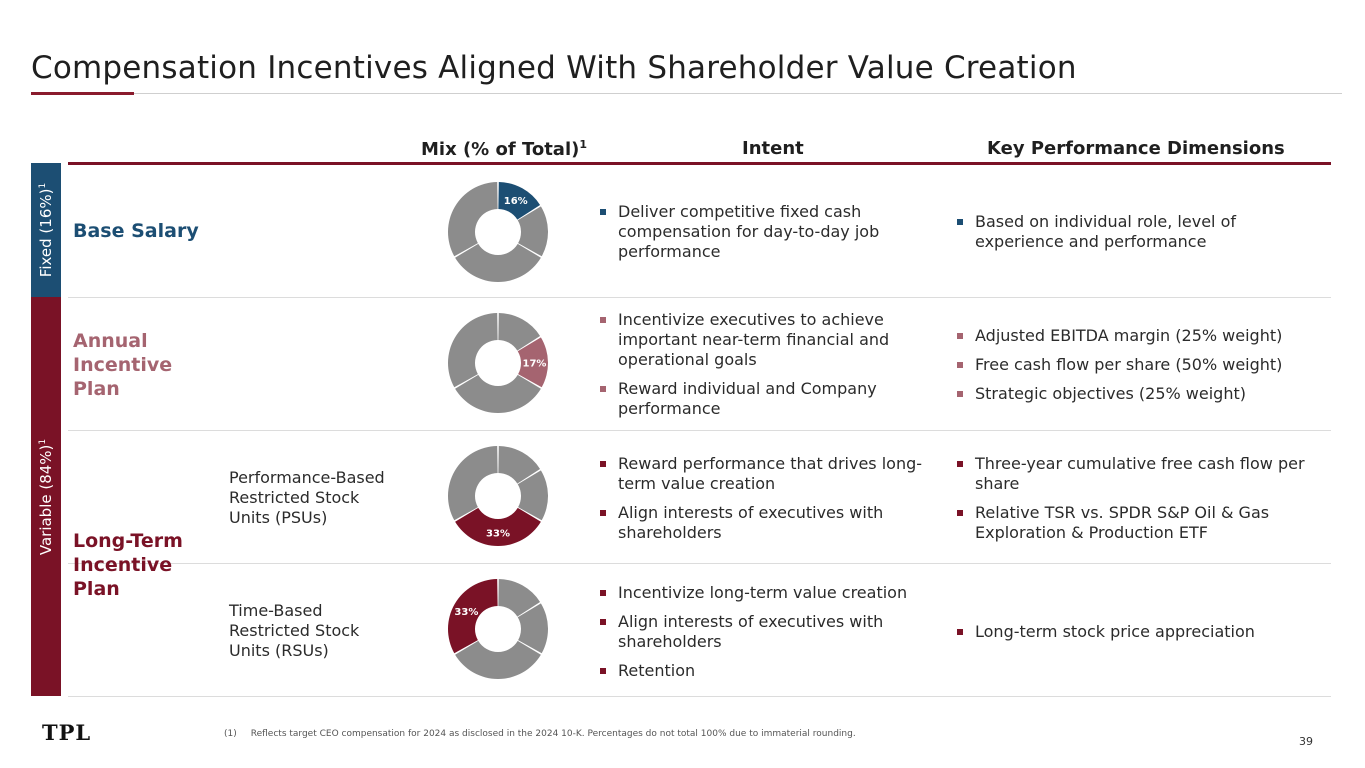 This screenshot has height=768, width=1365. I want to click on title-rule, so click(686, 93).